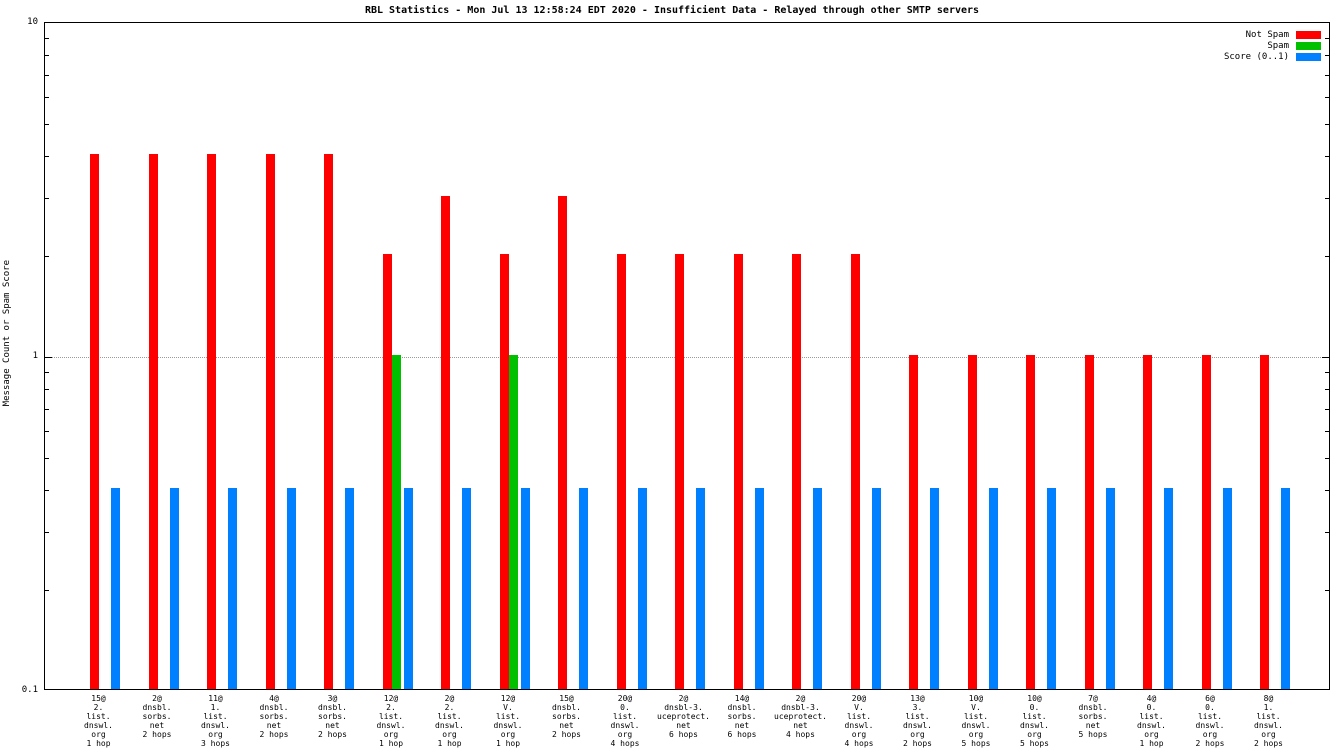  I want to click on legend-item: Spam, so click(1272, 45).